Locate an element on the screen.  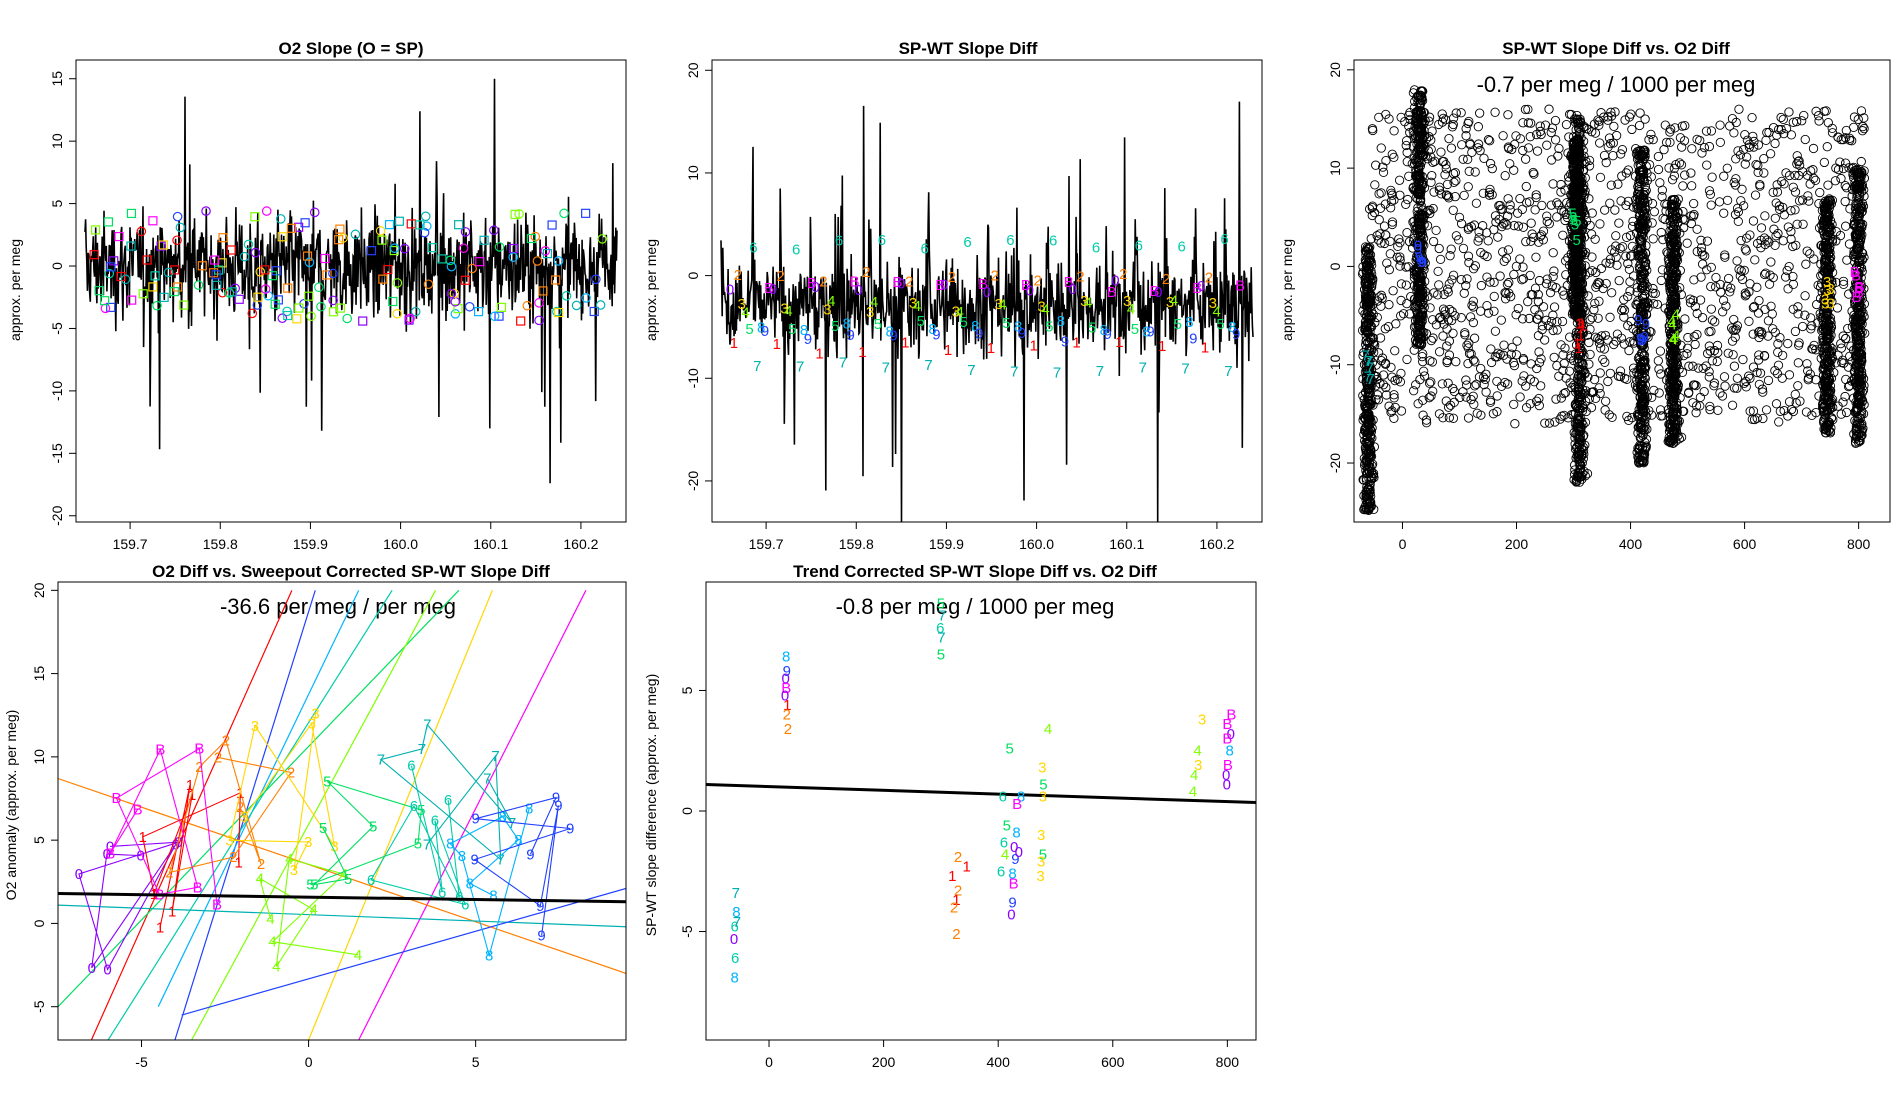
point-label-1: 1 is located at coordinates (777, 344).